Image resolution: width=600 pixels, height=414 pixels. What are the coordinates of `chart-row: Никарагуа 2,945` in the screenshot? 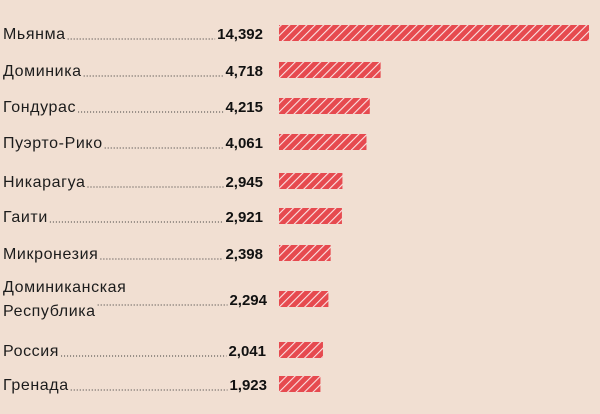 It's located at (173, 182).